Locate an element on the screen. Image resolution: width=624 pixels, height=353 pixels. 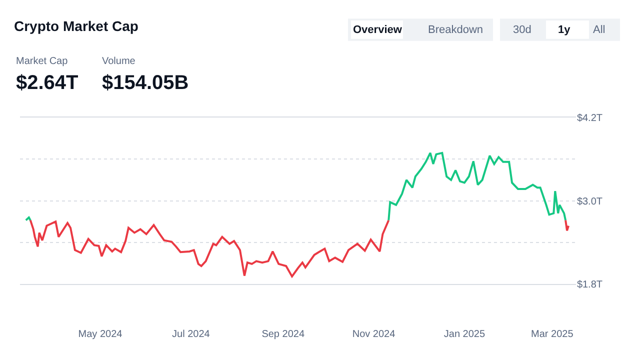
text: $154.05B is located at coordinates (145, 83).